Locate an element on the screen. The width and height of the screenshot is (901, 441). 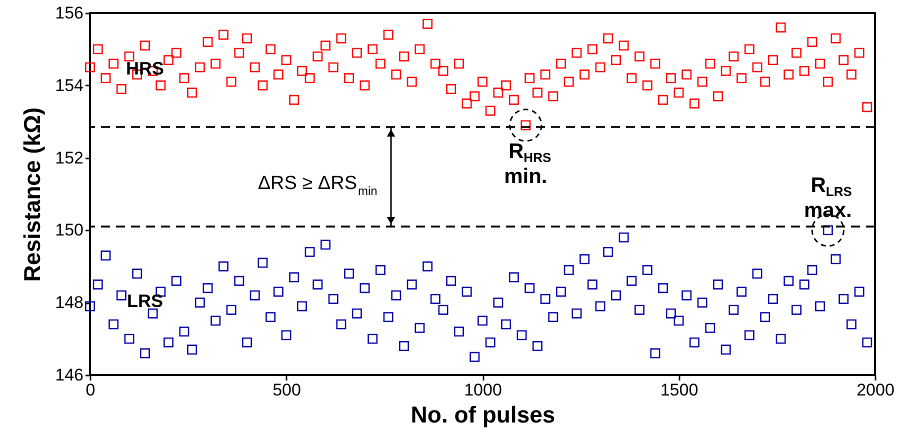
y-tick-label: 146 is located at coordinates (69, 375).